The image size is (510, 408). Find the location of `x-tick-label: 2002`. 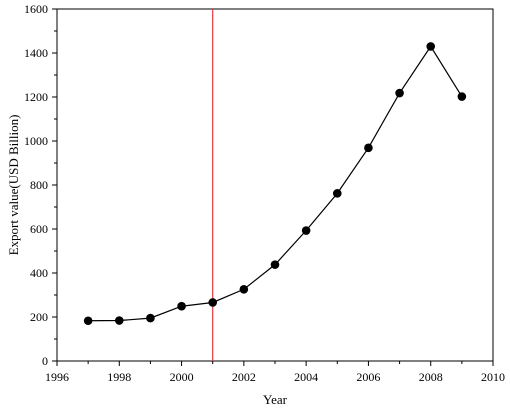

x-tick-label: 2002 is located at coordinates (244, 377).